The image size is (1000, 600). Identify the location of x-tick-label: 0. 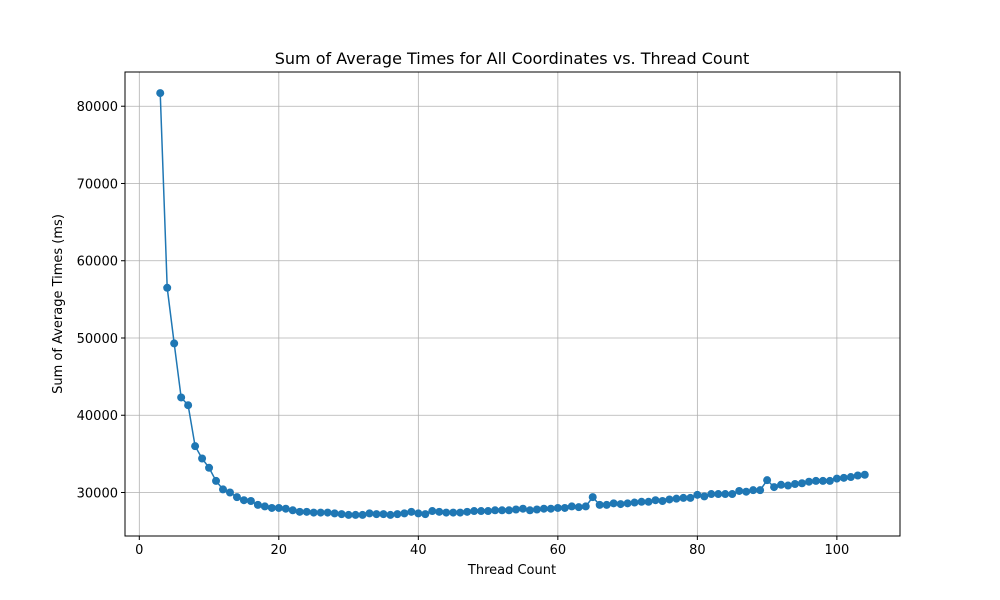
(139, 550).